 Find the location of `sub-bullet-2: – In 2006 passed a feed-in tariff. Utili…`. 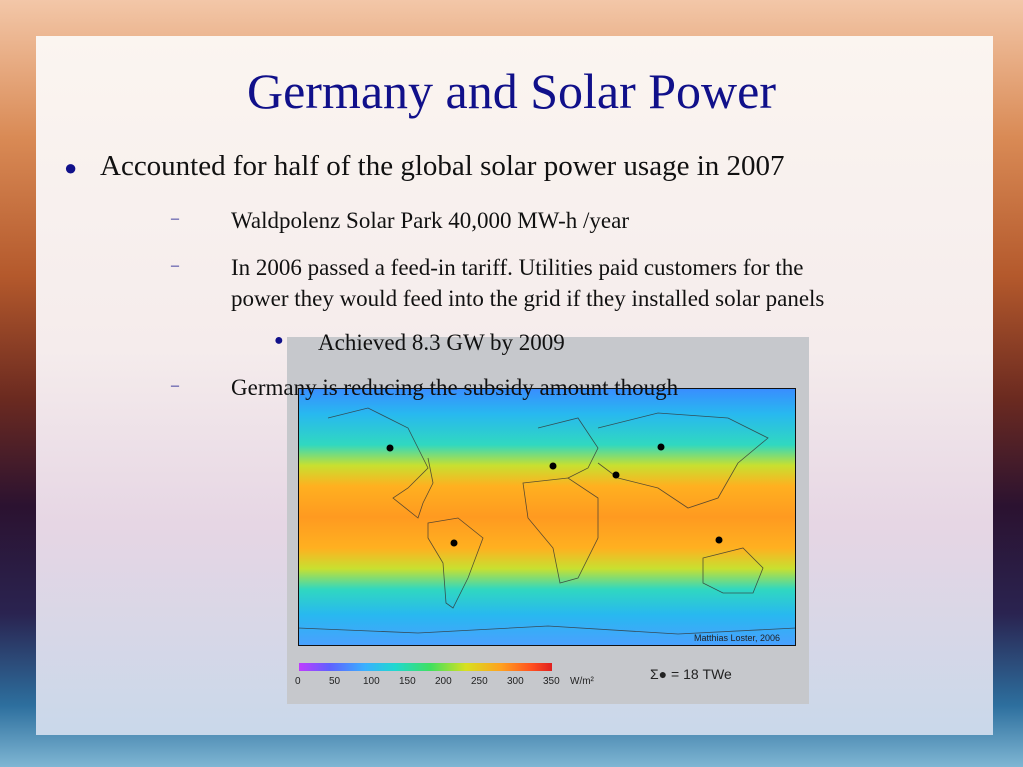

sub-bullet-2: – In 2006 passed a feed-in tariff. Utili… is located at coordinates (498, 283).